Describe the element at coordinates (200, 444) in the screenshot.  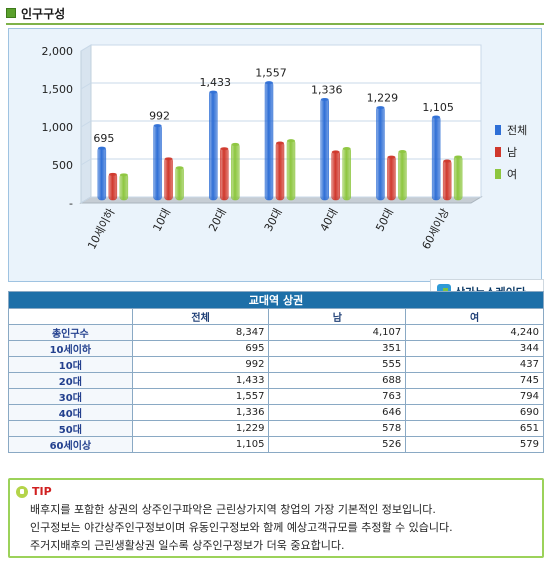
I see `cell-total: 1,105` at that location.